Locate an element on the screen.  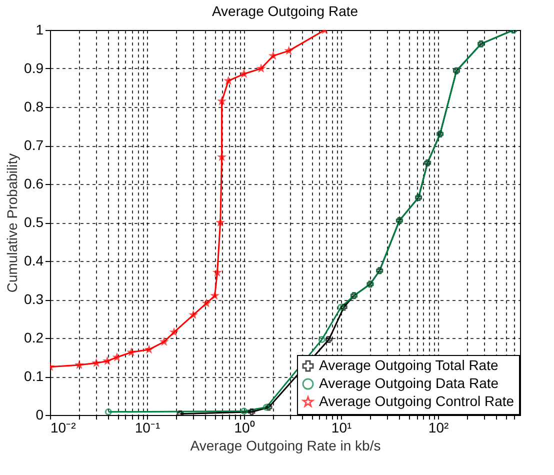
x-tick-label: 10² is located at coordinates (438, 428).